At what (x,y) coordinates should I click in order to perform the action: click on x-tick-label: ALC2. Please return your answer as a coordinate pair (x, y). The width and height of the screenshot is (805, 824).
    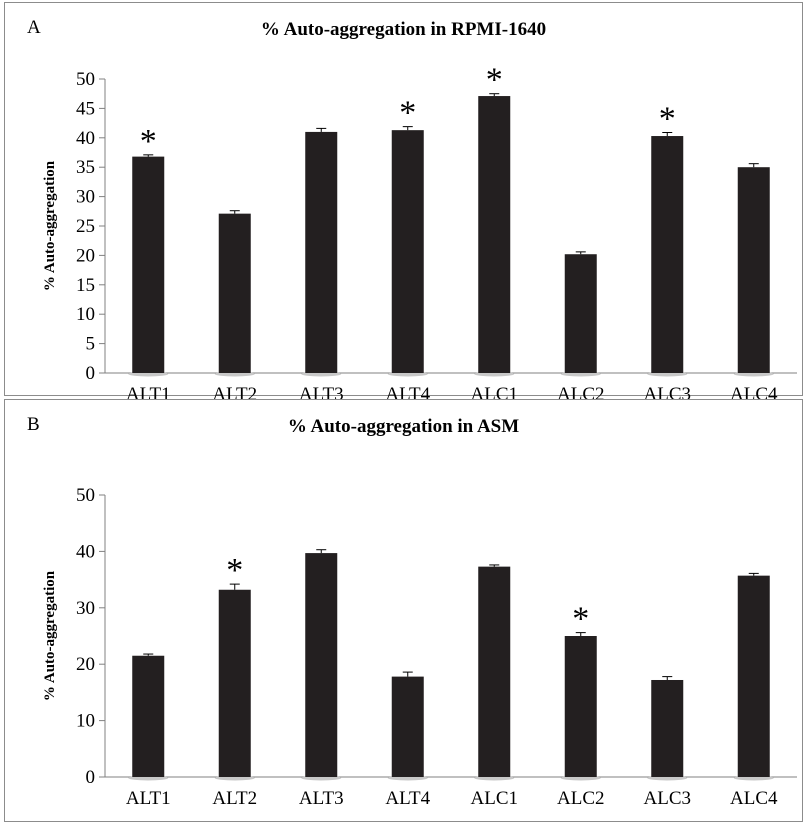
    Looking at the image, I should click on (581, 798).